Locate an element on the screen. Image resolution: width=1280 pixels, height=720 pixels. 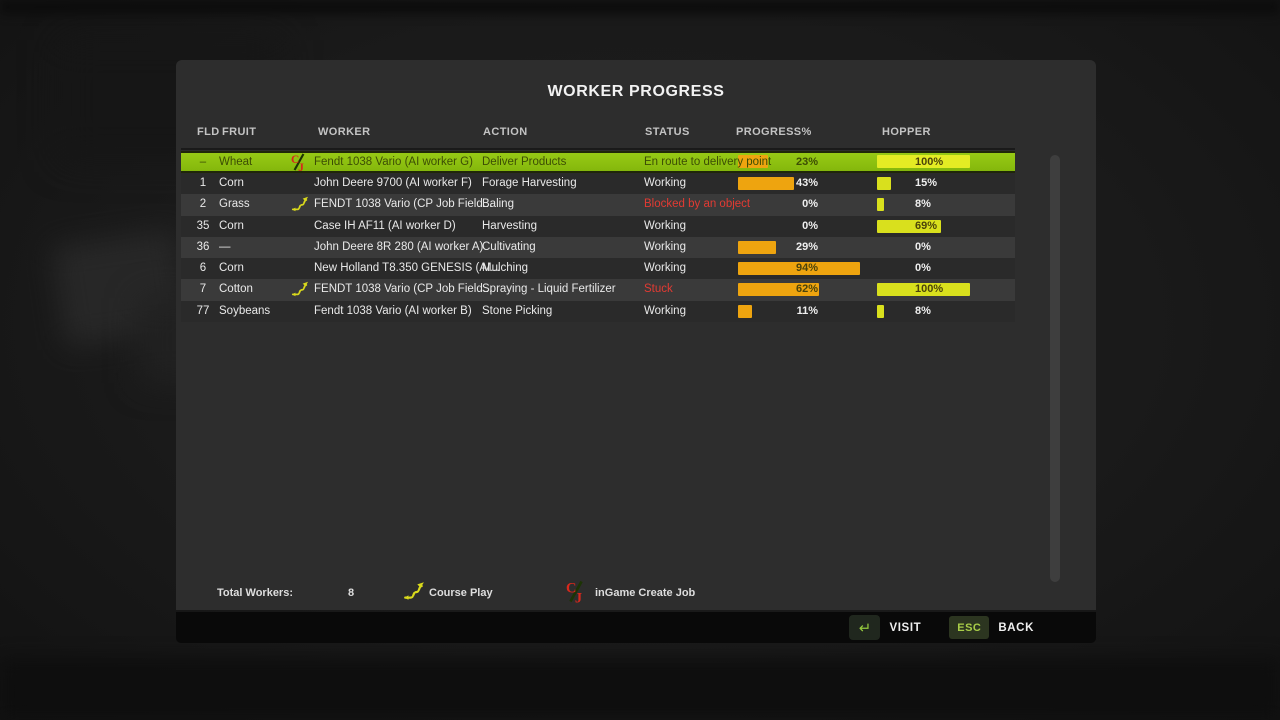
total-workers-value: 8 is located at coordinates (351, 593).